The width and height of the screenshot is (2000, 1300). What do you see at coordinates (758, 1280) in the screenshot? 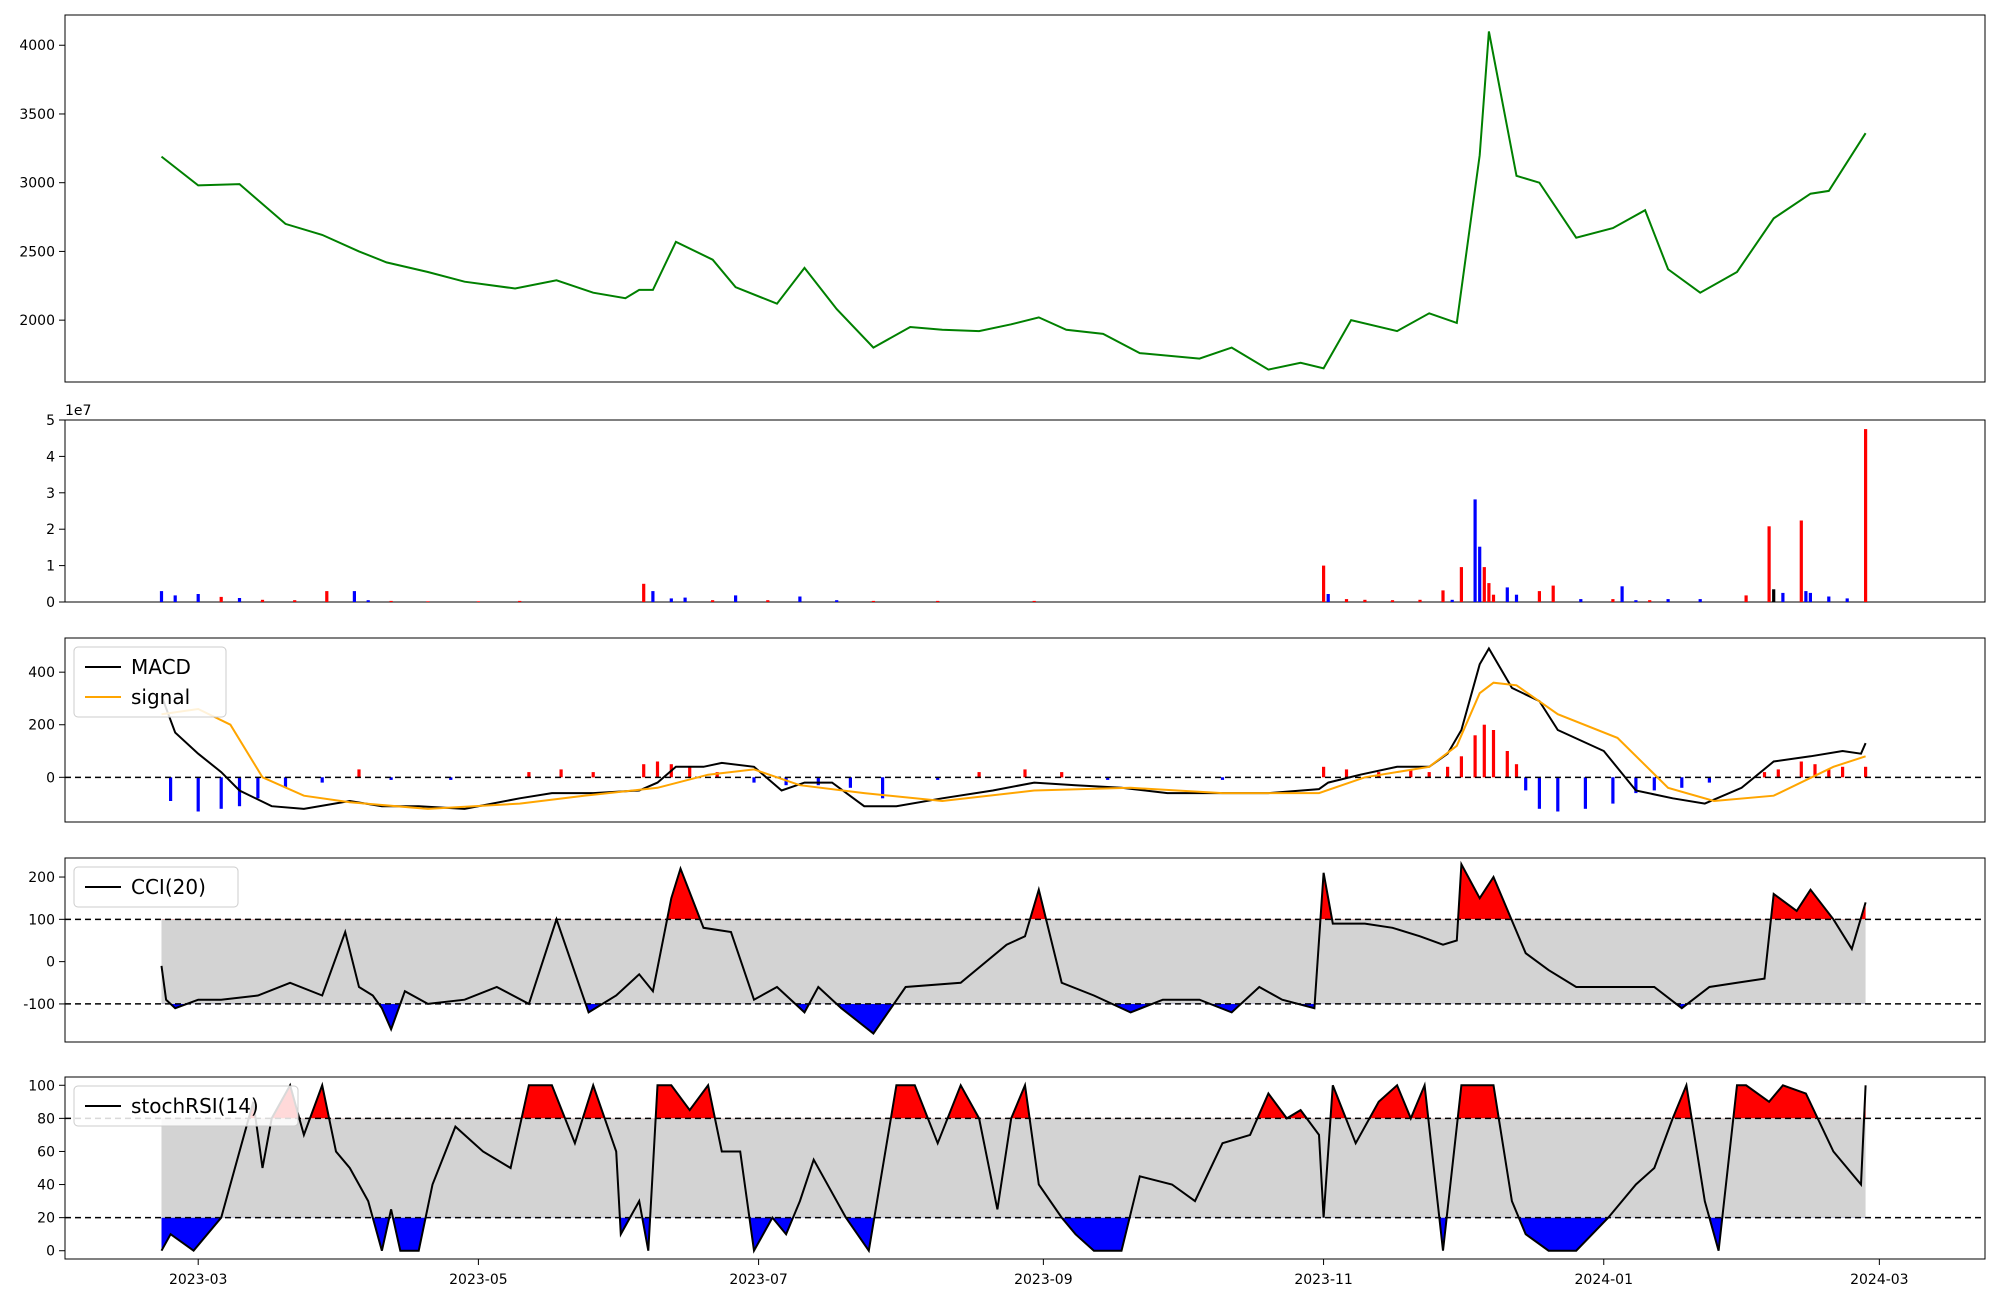
I see `x-tick-label: 2023-07` at bounding box center [758, 1280].